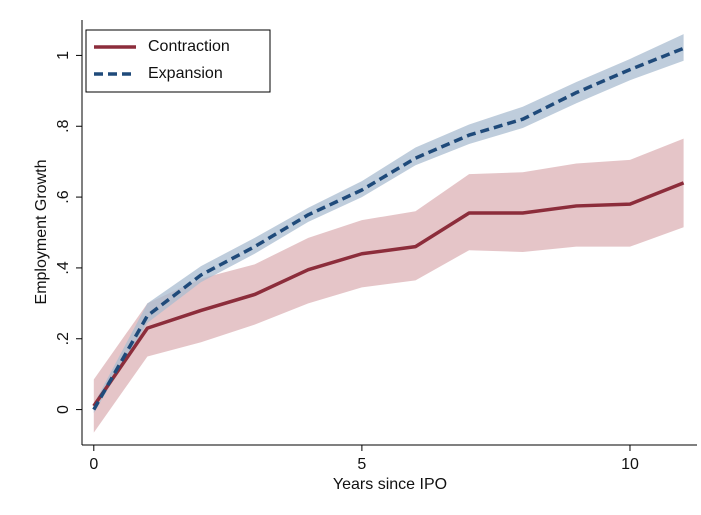  I want to click on y-axis-label: Employment Growth, so click(41, 232).